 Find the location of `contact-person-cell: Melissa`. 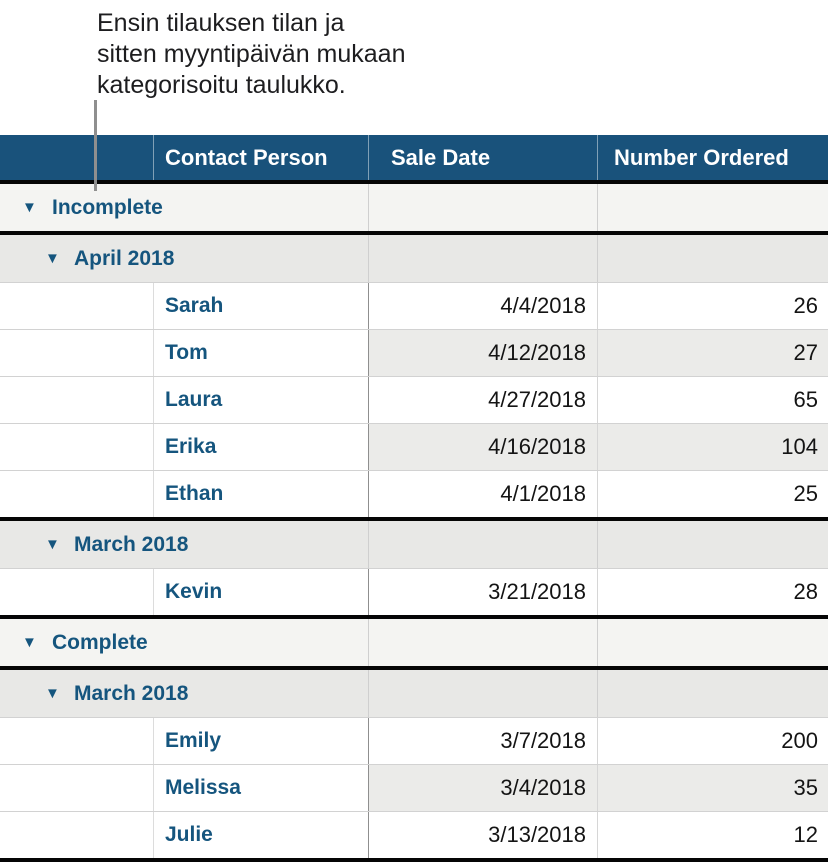

contact-person-cell: Melissa is located at coordinates (260, 788).